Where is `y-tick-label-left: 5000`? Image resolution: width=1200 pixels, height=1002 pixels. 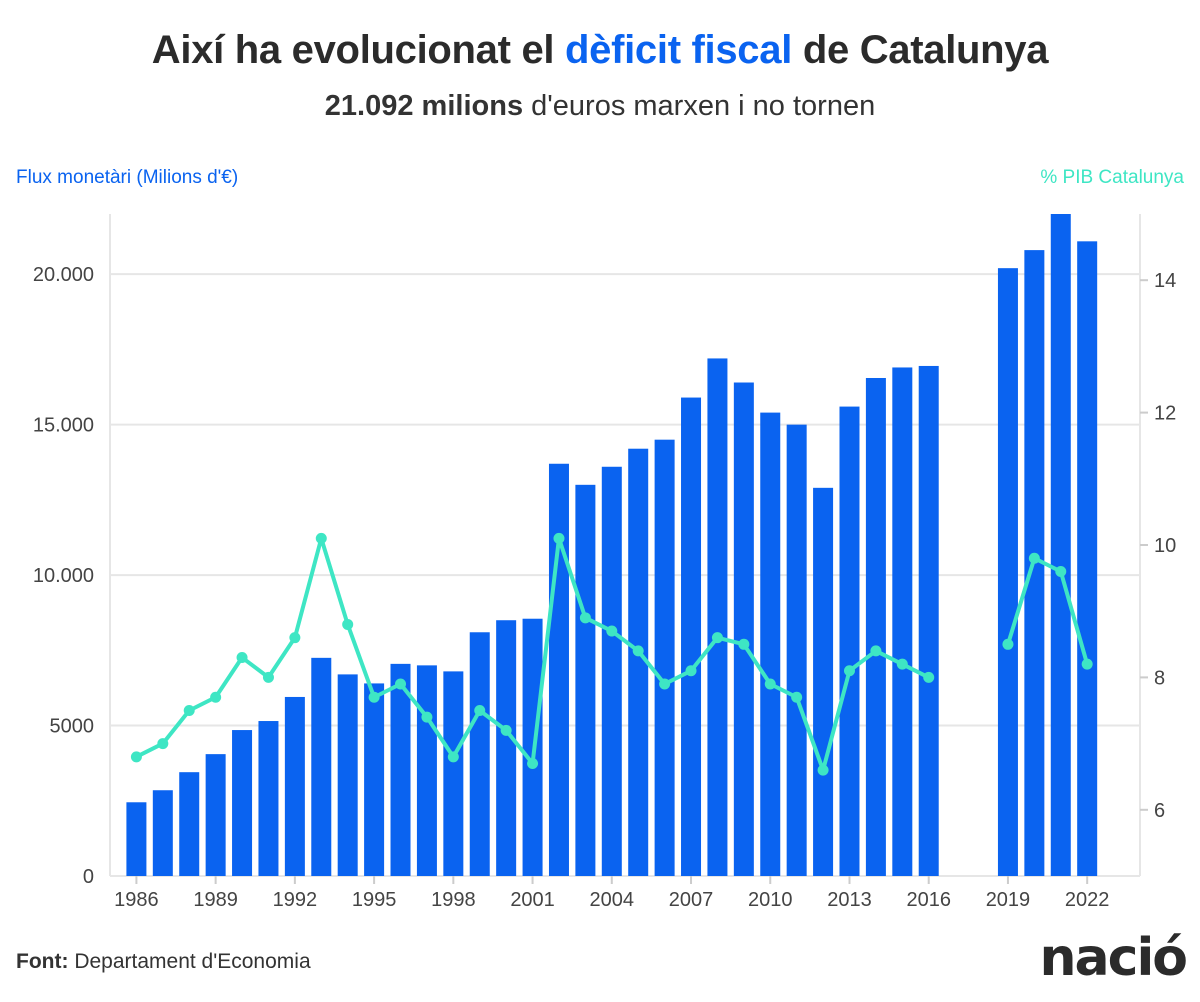 y-tick-label-left: 5000 is located at coordinates (72, 727).